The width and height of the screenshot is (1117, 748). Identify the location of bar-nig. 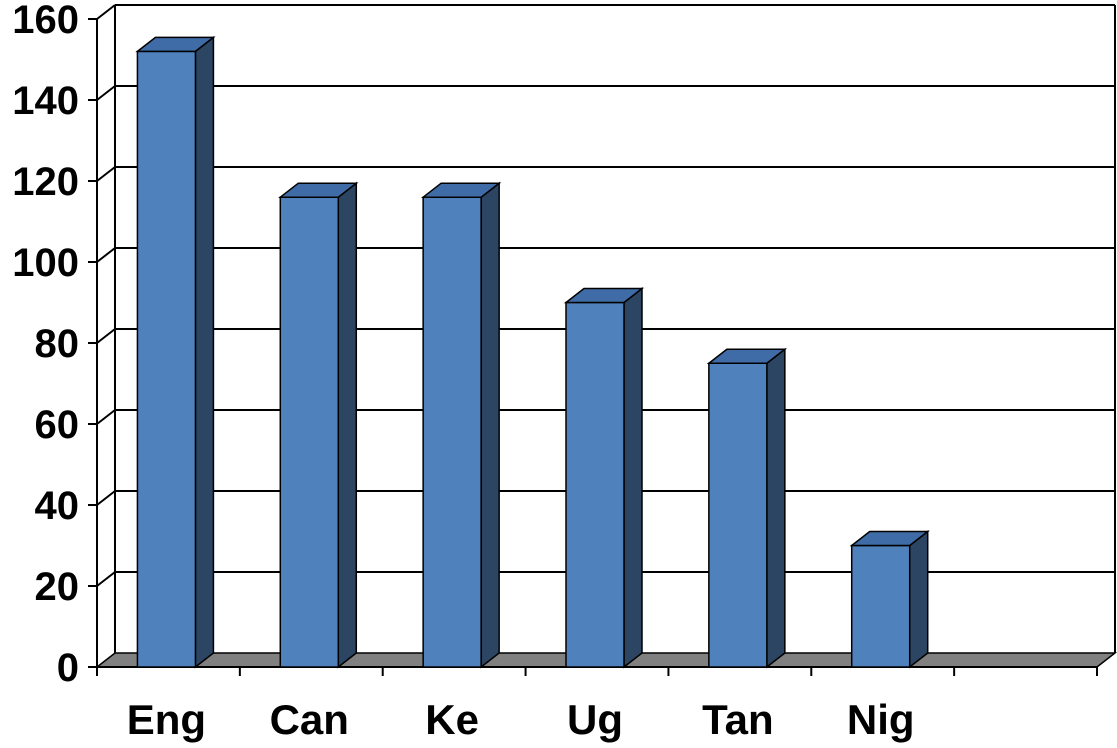
(880, 606).